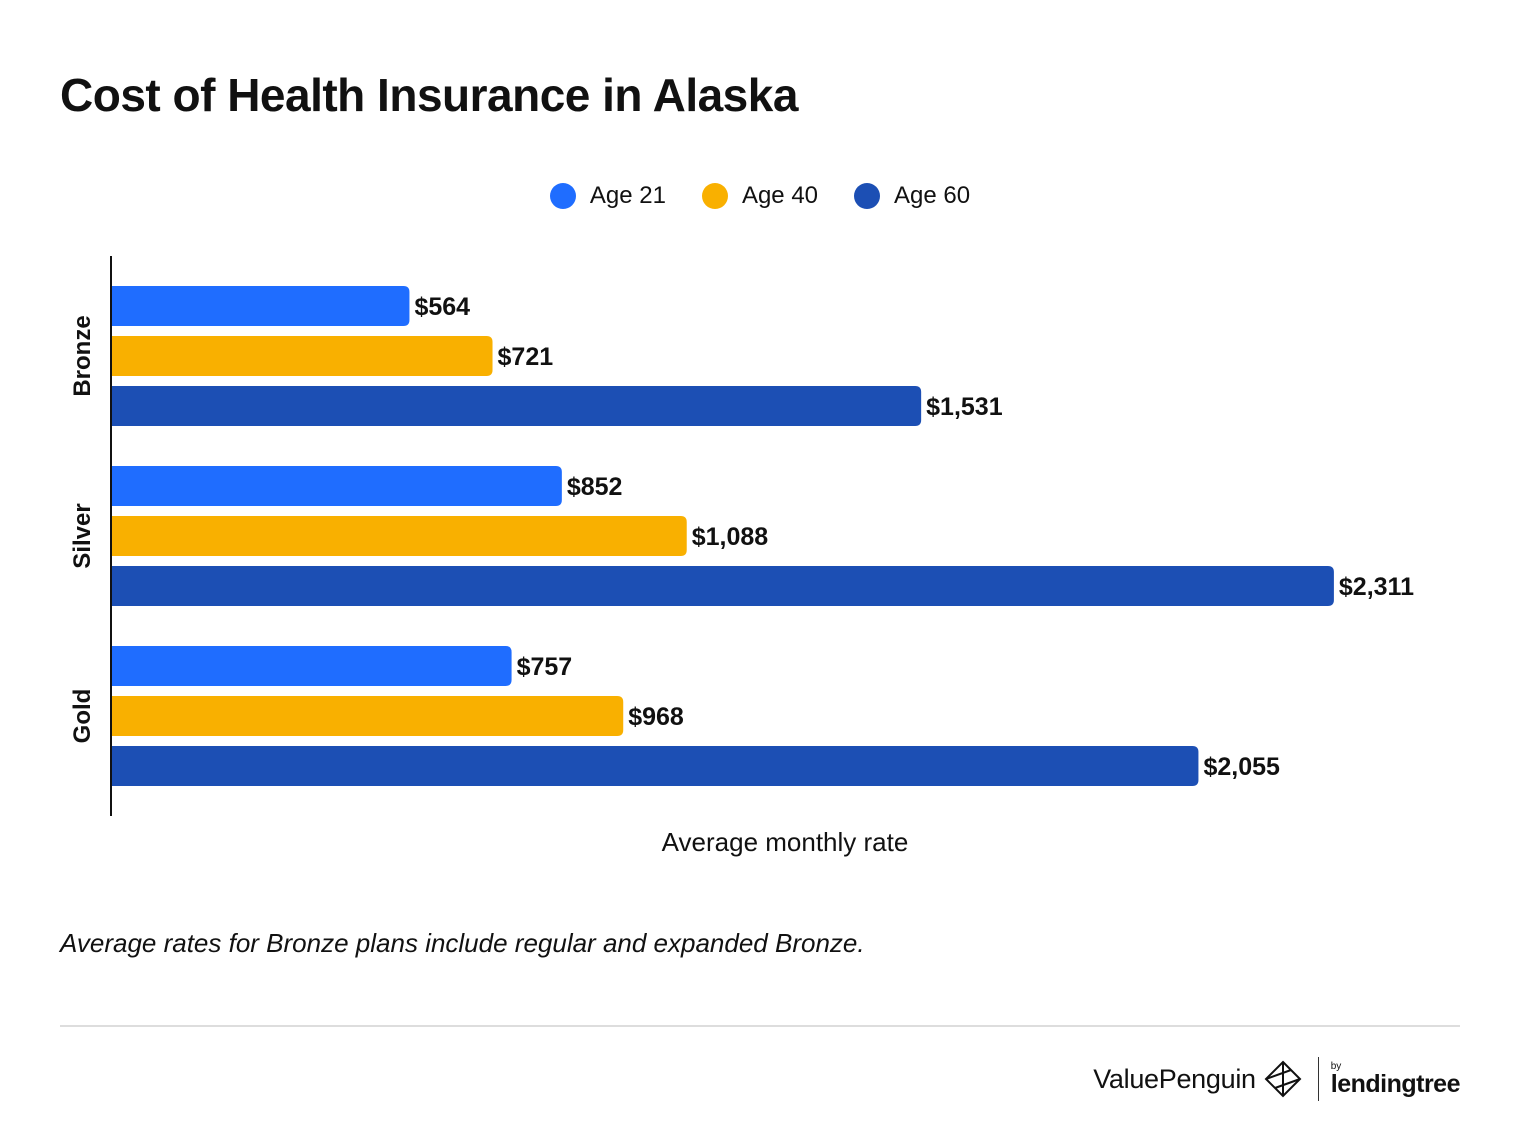  I want to click on data-label-silver-age-60: $2,311, so click(1376, 587).